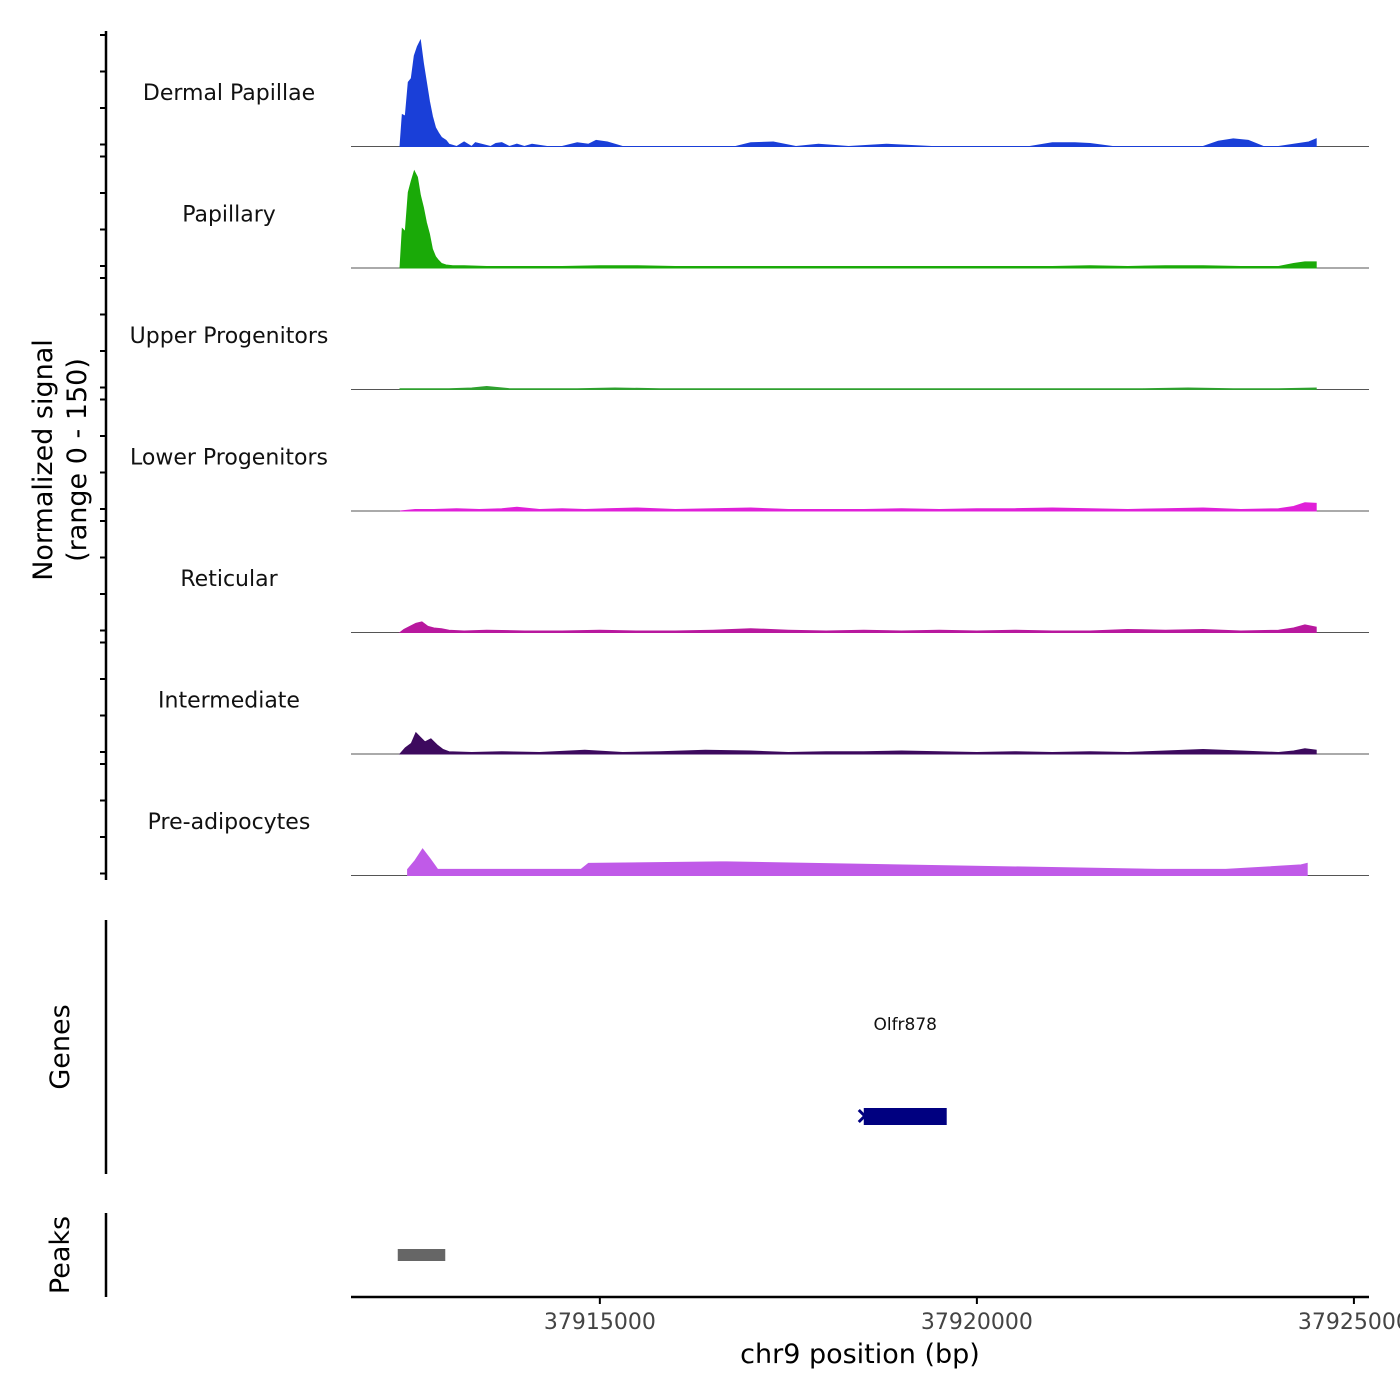  Describe the element at coordinates (763, 722) in the screenshot. I see `track-intermediate: Intermediate` at that location.